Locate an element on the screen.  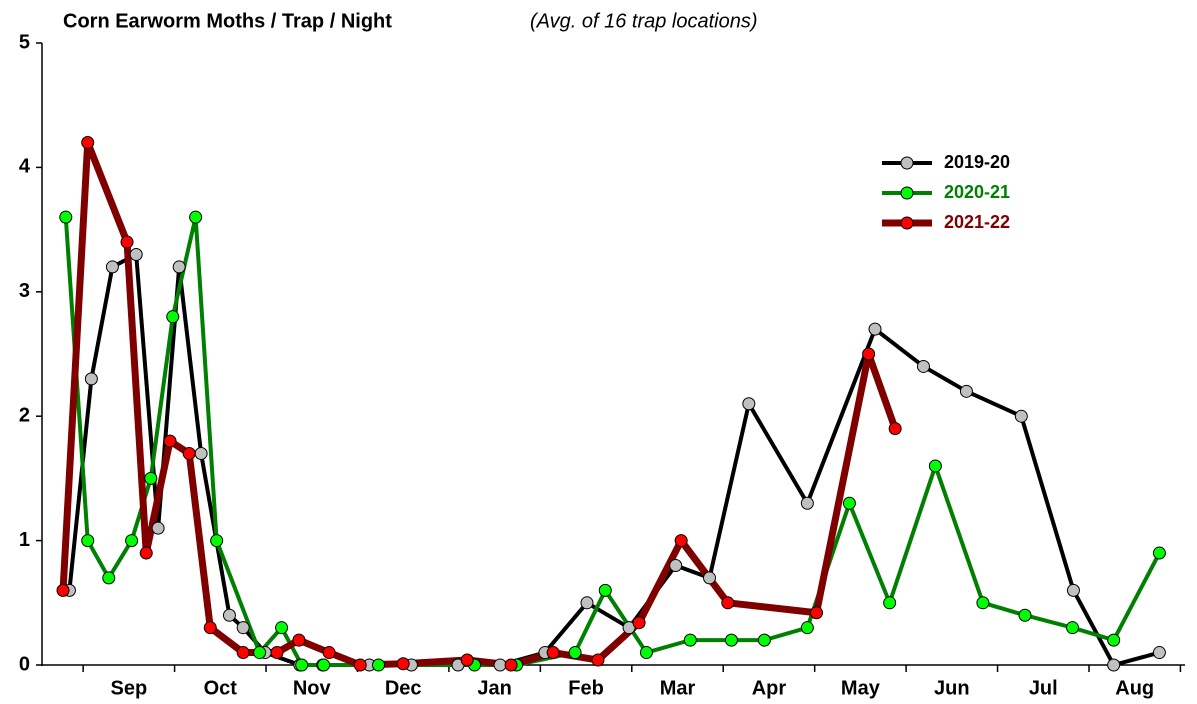
legend-label: 2021-22 is located at coordinates (977, 222).